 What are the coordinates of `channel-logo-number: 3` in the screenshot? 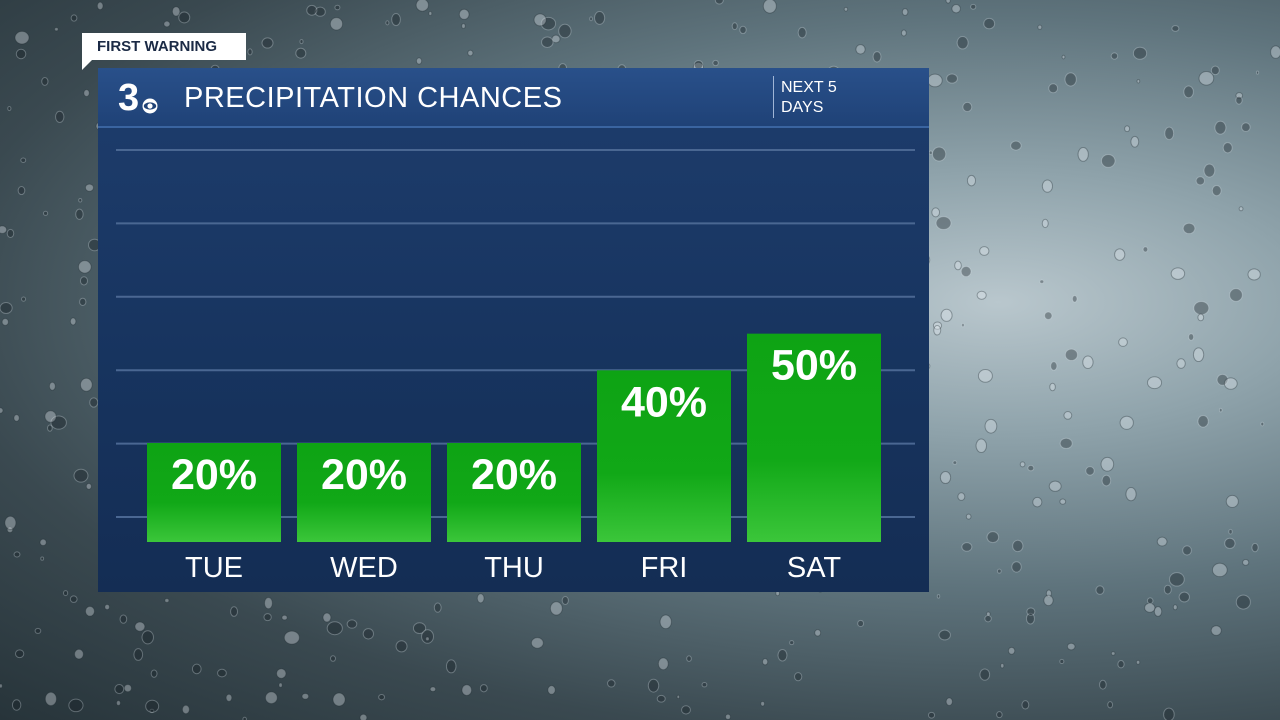 It's located at (128, 97).